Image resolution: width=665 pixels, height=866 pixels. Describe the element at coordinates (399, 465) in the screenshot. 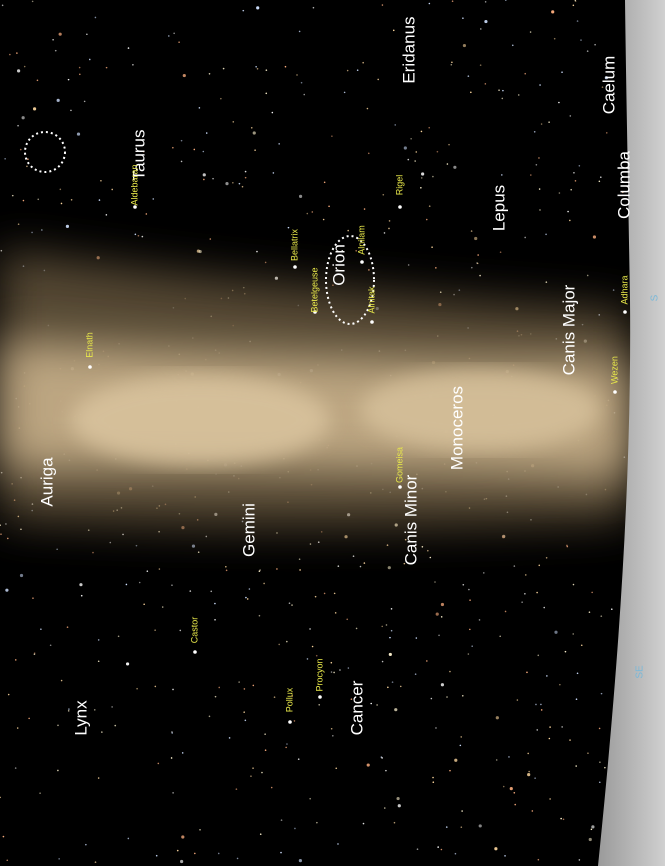

I see `star-label: Gomeisa` at that location.